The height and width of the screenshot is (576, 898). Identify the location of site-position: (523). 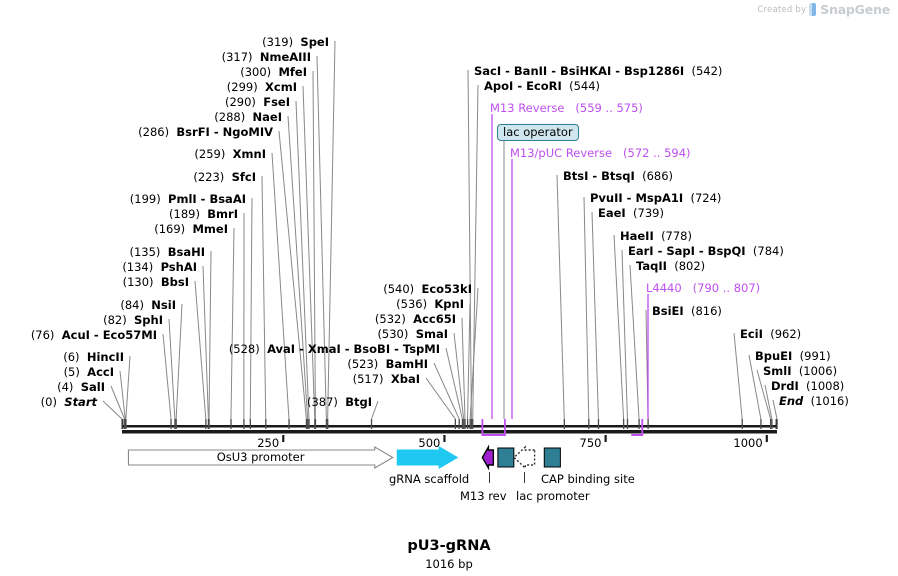
(363, 364).